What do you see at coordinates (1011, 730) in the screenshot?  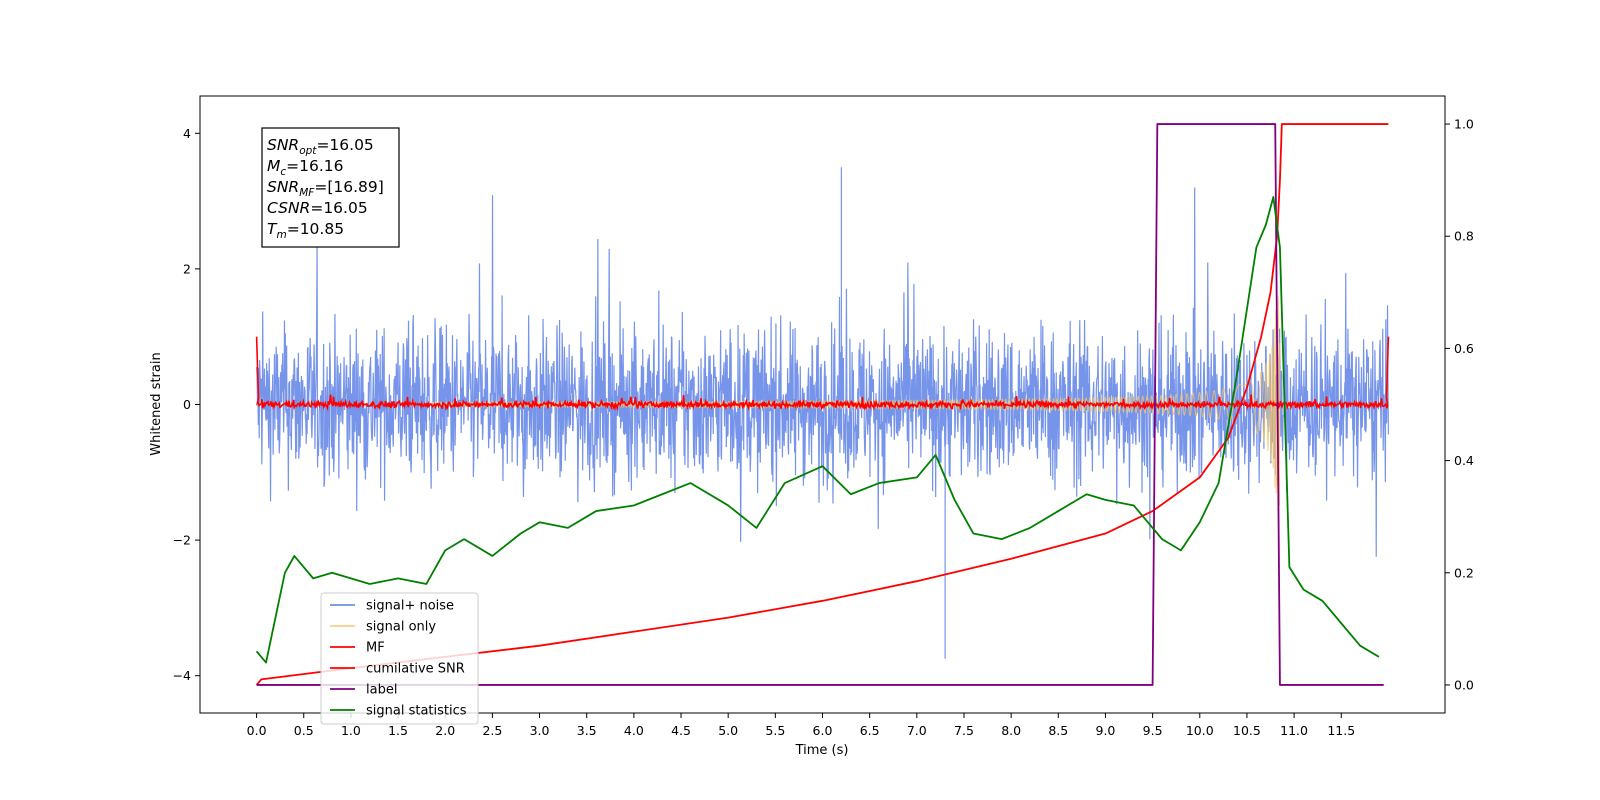 I see `x-tick-label: 8.0` at bounding box center [1011, 730].